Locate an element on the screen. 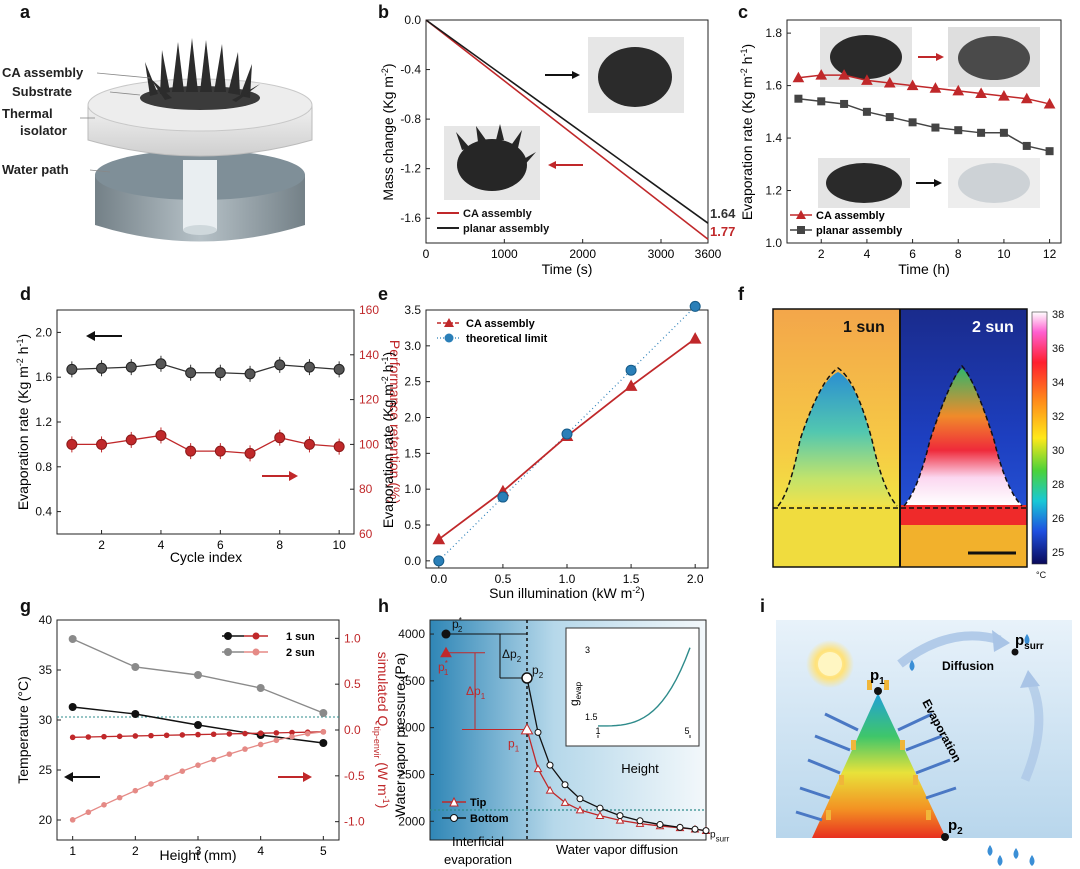  label-thermal: Thermal is located at coordinates (27, 113).